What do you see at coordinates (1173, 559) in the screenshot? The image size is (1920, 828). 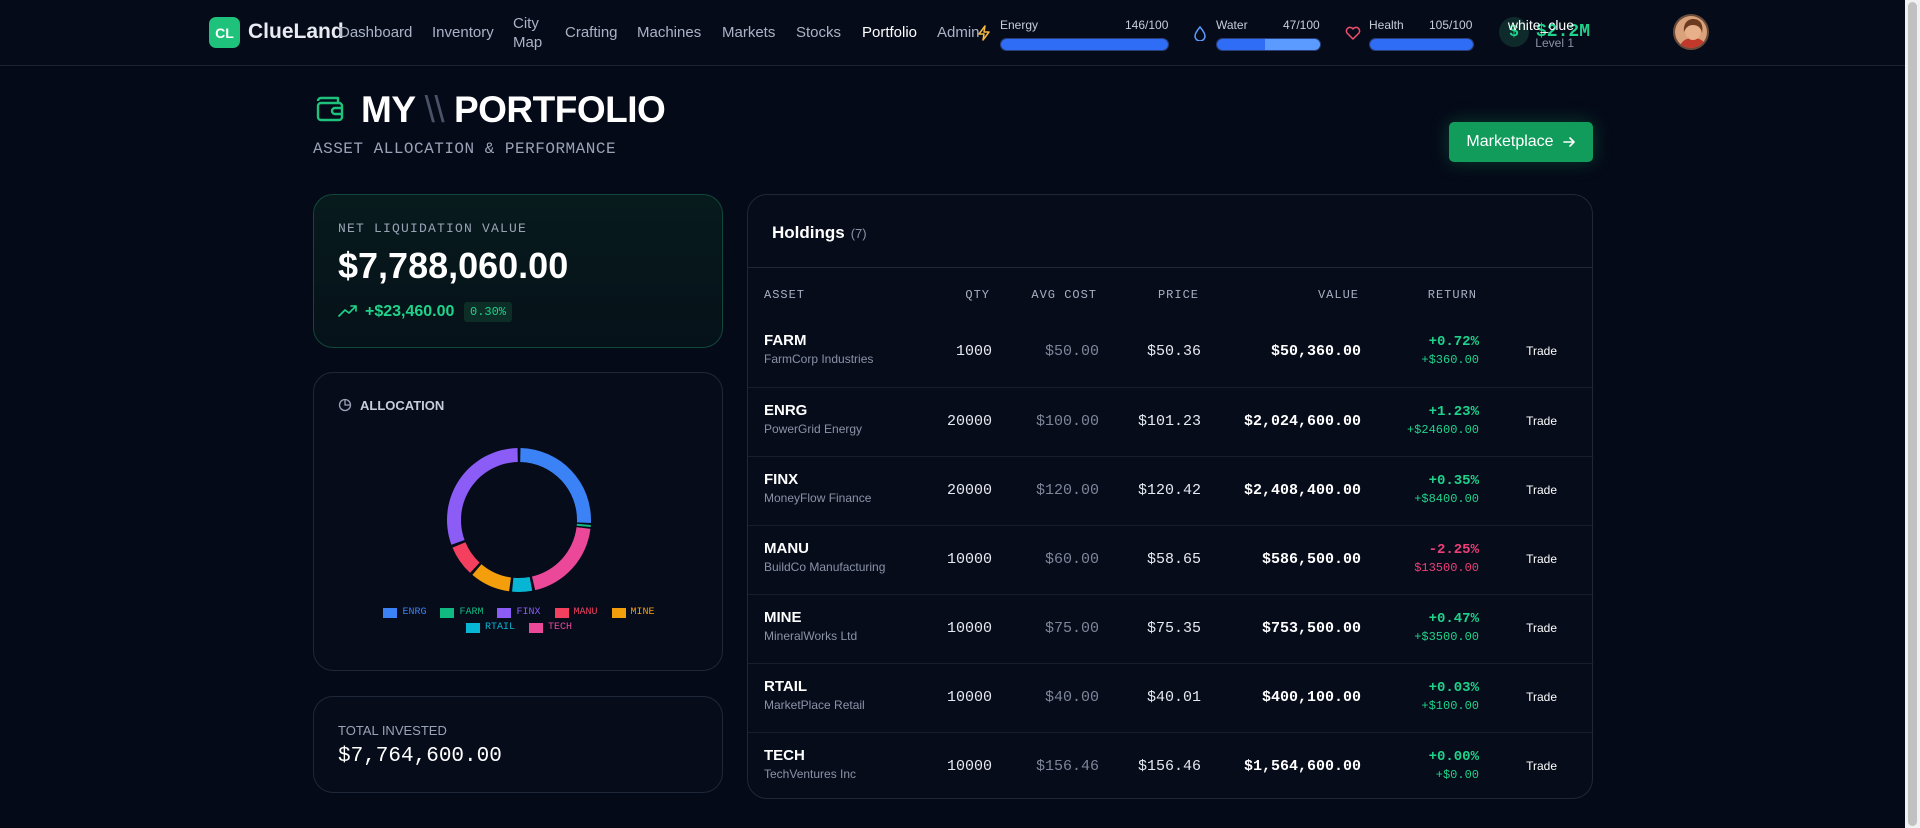 I see `asset-price: $58.65` at bounding box center [1173, 559].